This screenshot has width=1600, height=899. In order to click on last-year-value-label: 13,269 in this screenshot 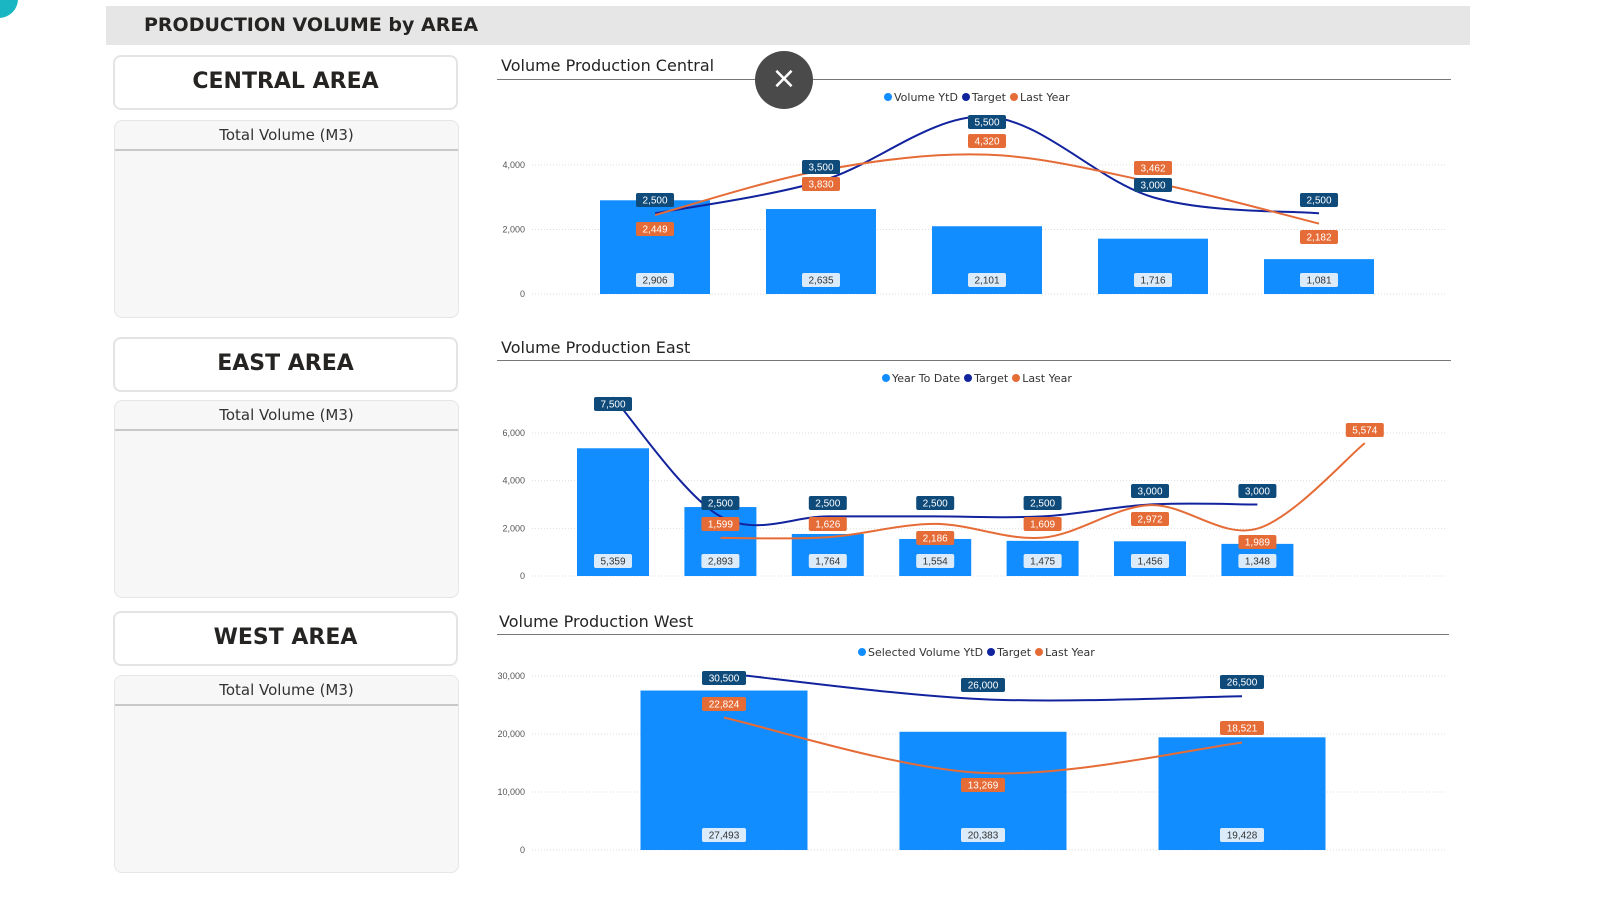, I will do `click(983, 785)`.